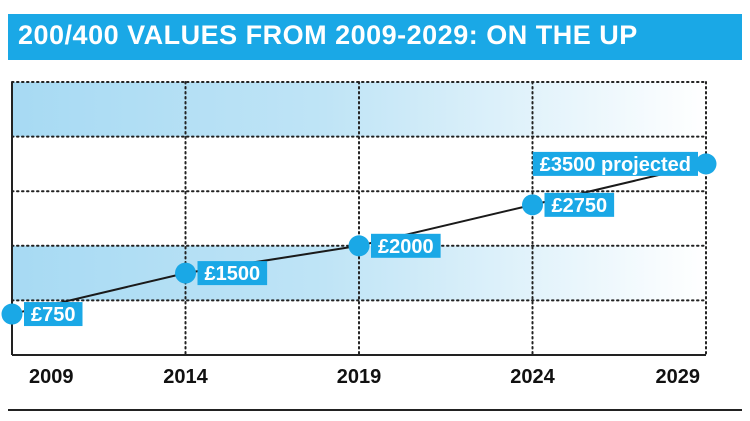 Image resolution: width=750 pixels, height=421 pixels. I want to click on data-label-2024: £2750, so click(579, 204).